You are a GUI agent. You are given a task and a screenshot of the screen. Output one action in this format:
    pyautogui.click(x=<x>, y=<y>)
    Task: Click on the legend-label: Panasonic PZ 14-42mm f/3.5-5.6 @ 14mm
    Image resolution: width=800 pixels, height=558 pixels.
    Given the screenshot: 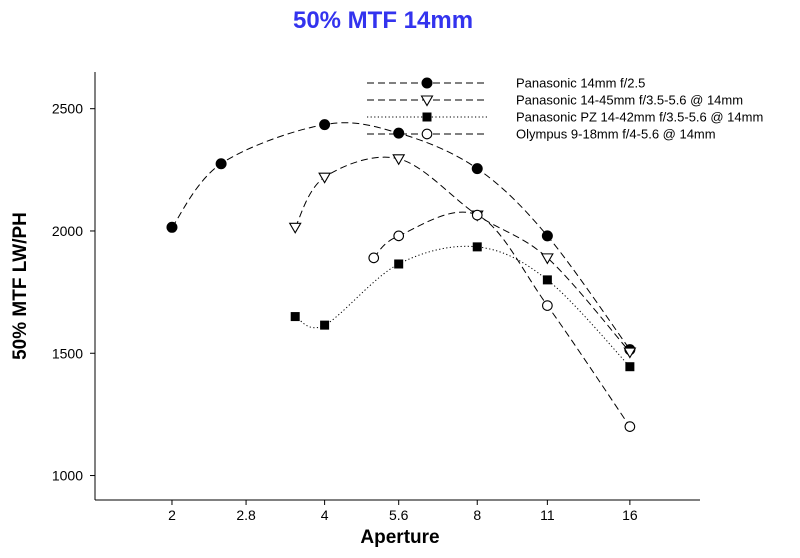 What is the action you would take?
    pyautogui.click(x=639, y=117)
    